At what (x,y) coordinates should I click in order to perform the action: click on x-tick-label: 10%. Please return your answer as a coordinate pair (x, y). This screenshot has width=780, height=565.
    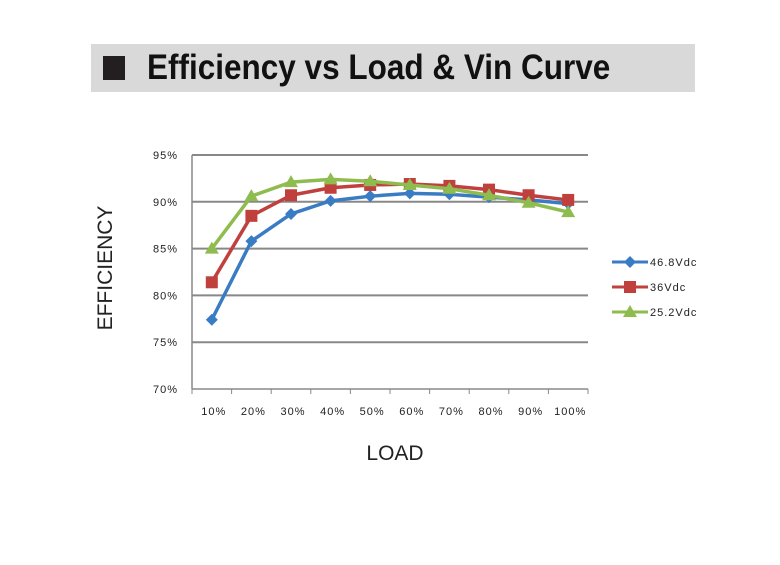
    Looking at the image, I should click on (213, 412).